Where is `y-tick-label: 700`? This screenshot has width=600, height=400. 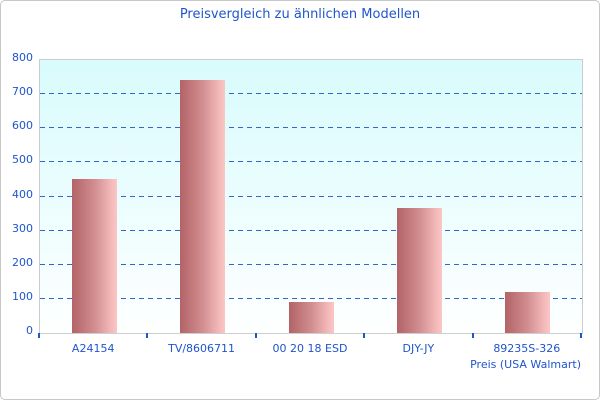
y-tick-label: 700 is located at coordinates (22, 92).